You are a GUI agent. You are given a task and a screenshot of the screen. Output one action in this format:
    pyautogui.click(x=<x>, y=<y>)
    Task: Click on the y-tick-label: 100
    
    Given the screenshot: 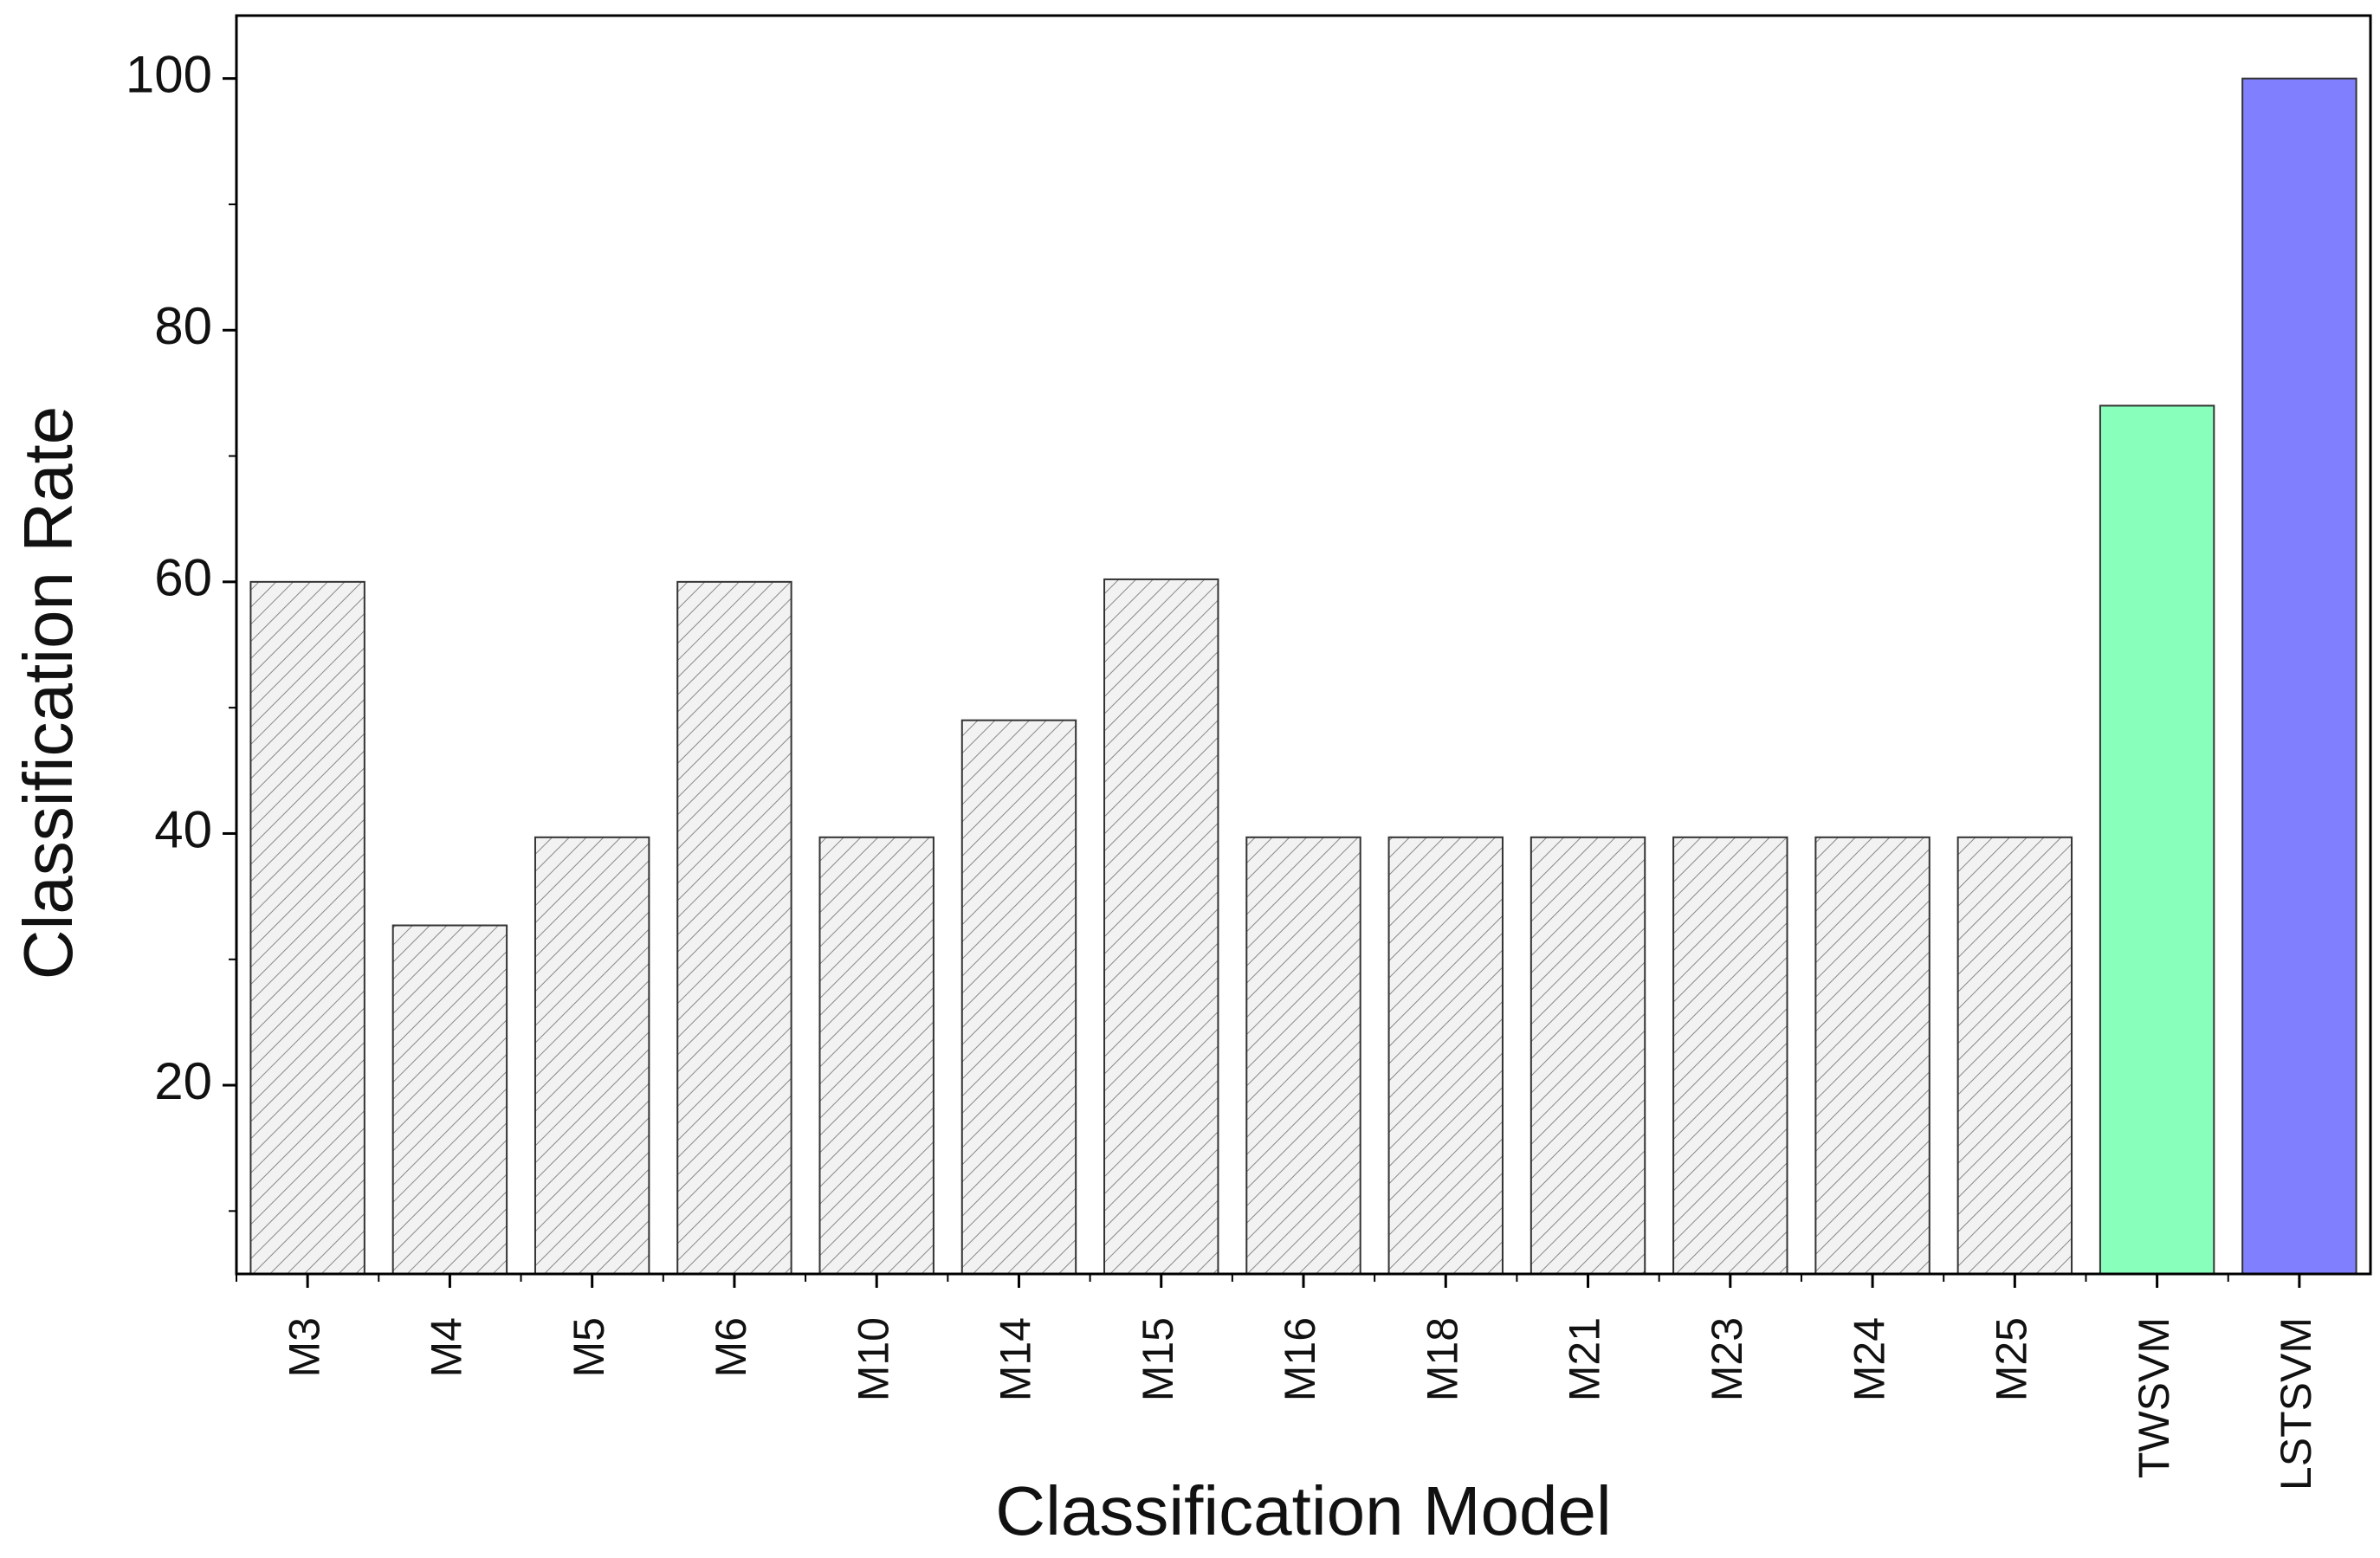 What is the action you would take?
    pyautogui.click(x=169, y=74)
    